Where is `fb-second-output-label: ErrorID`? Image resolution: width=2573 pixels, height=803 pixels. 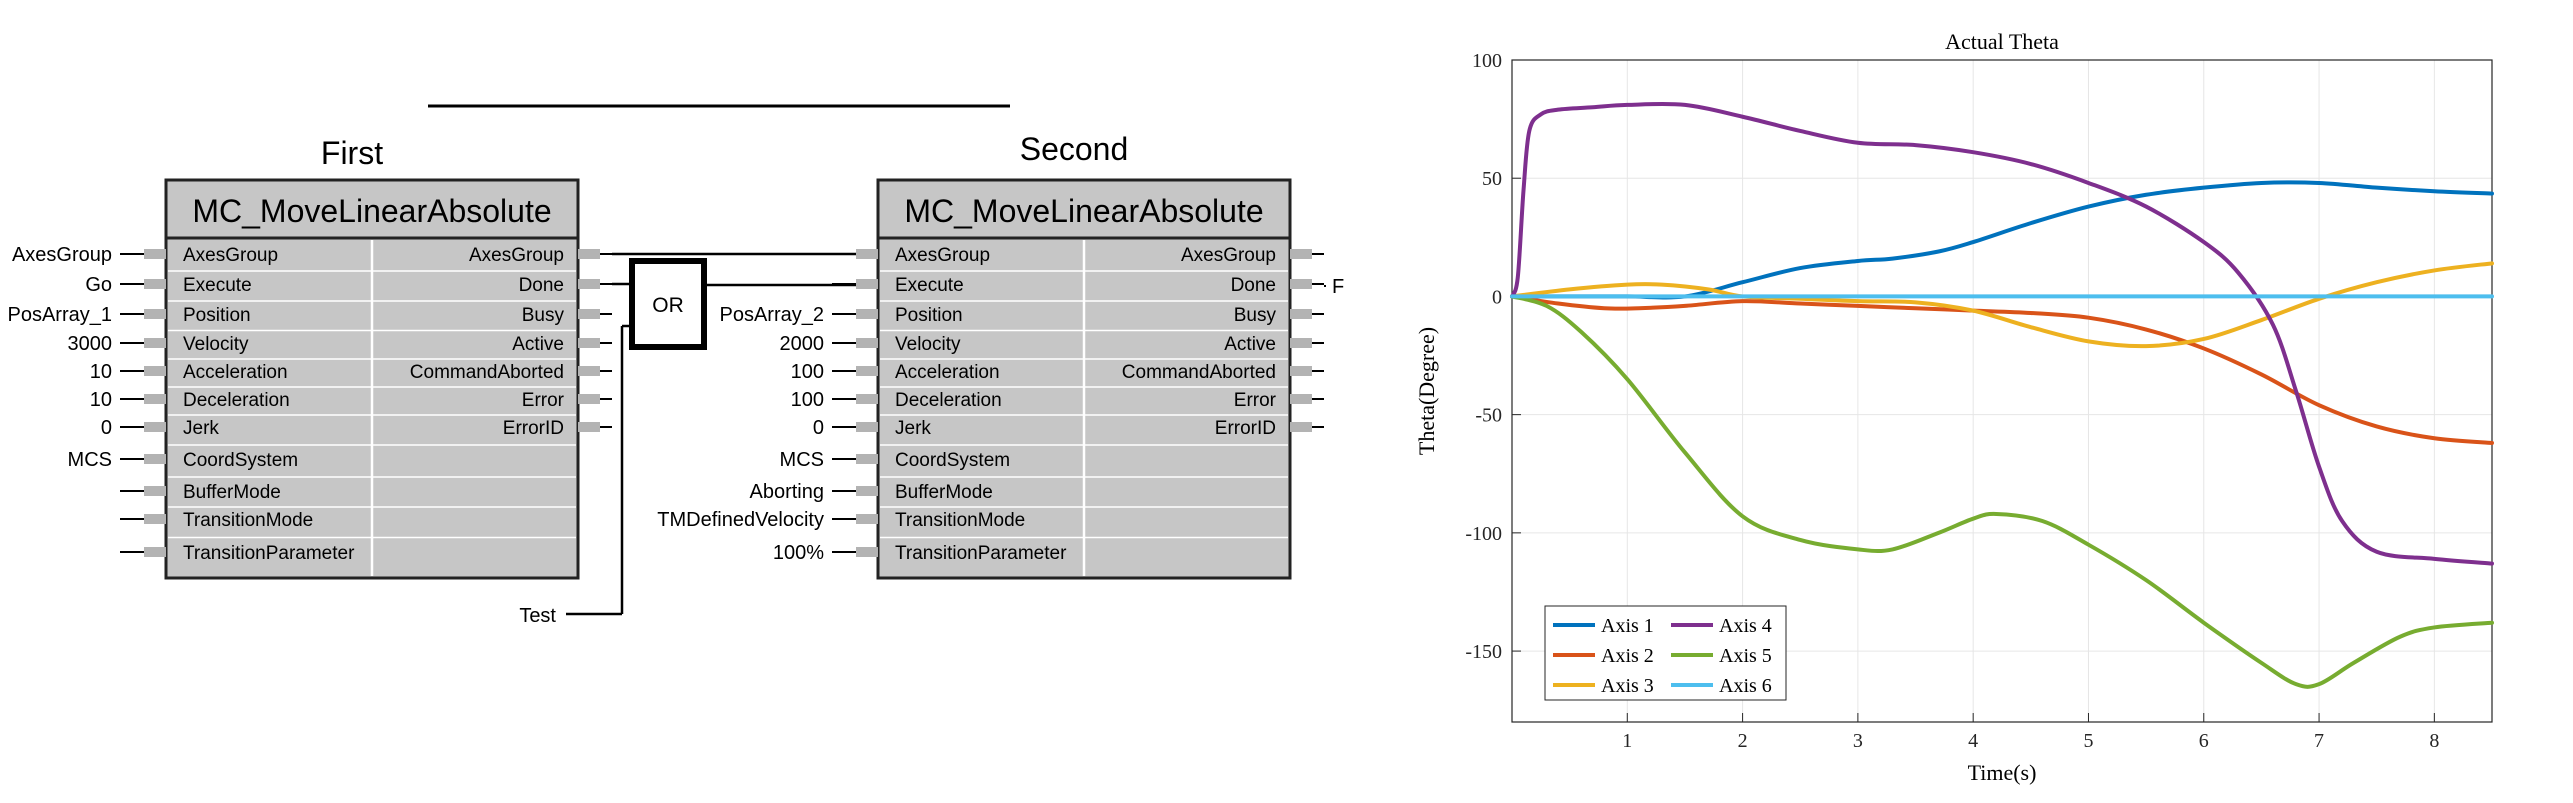 fb-second-output-label: ErrorID is located at coordinates (1245, 428).